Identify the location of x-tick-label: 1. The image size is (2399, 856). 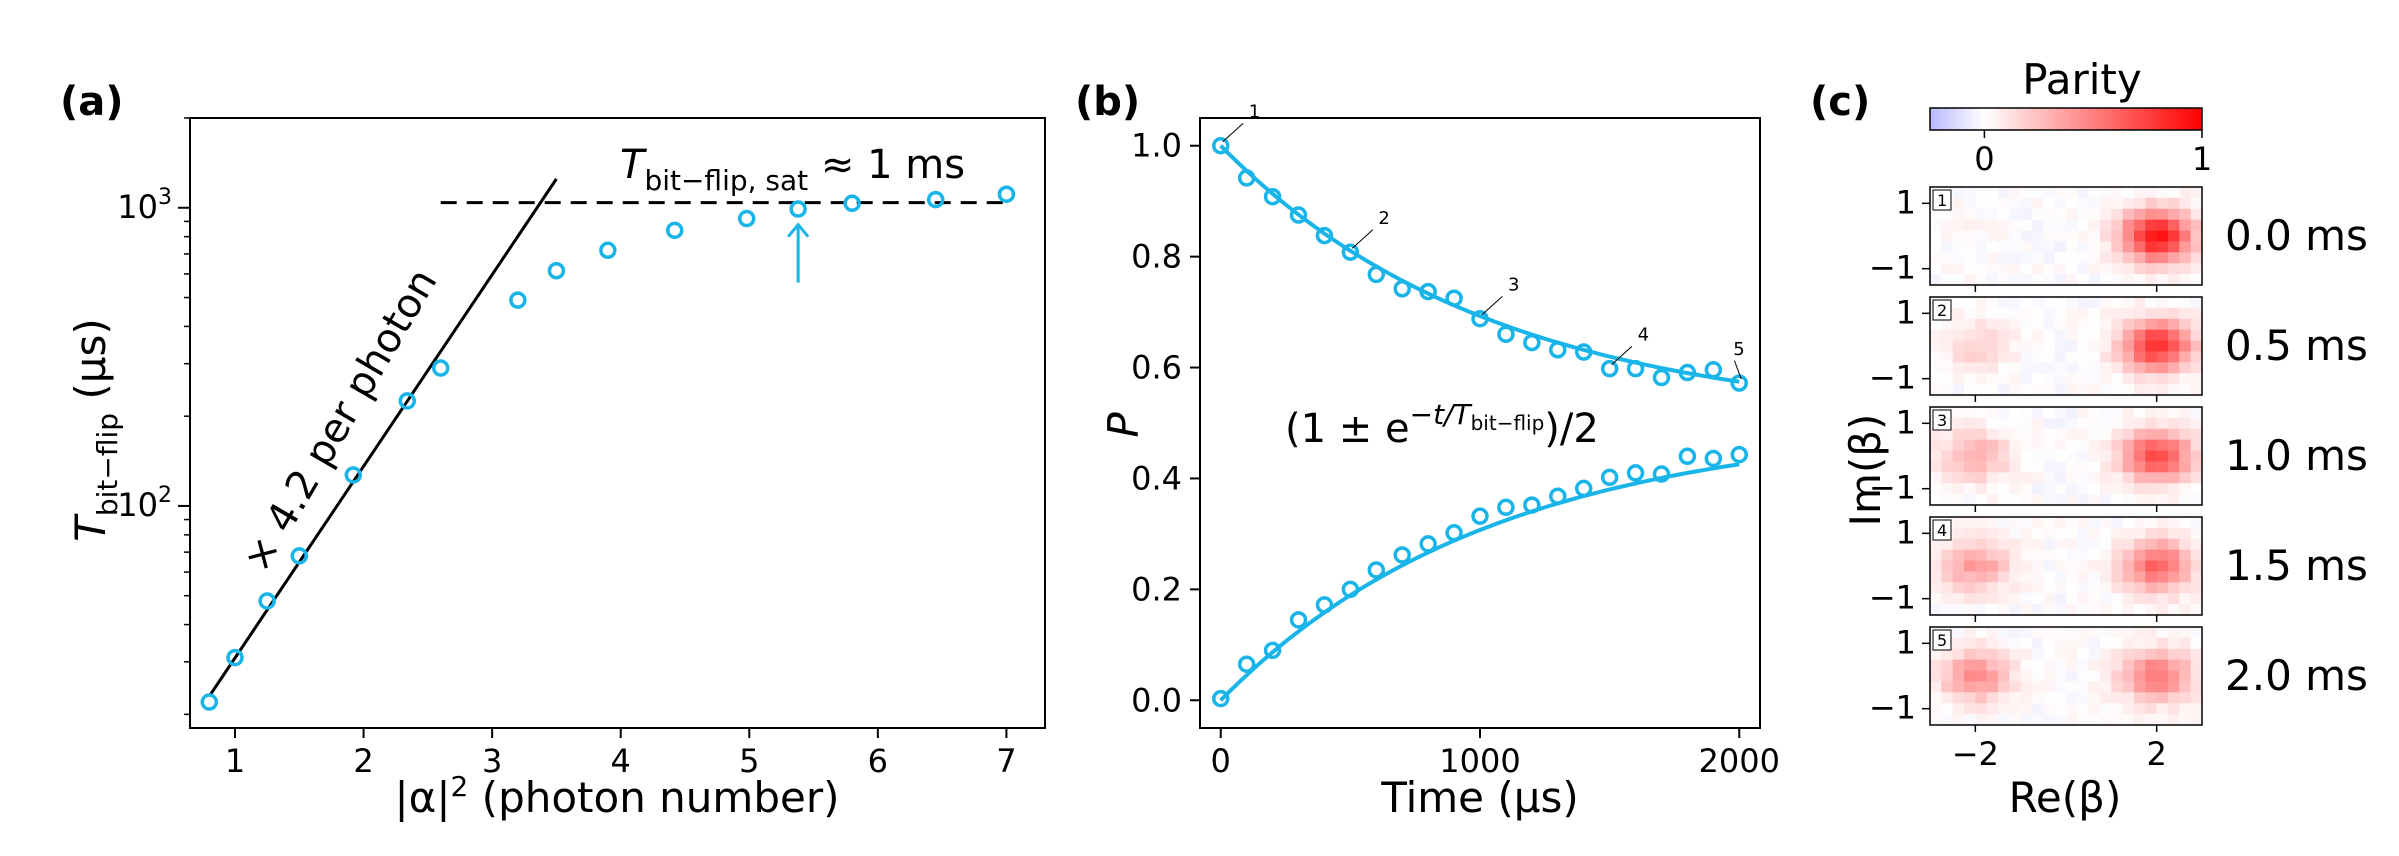
(235, 761).